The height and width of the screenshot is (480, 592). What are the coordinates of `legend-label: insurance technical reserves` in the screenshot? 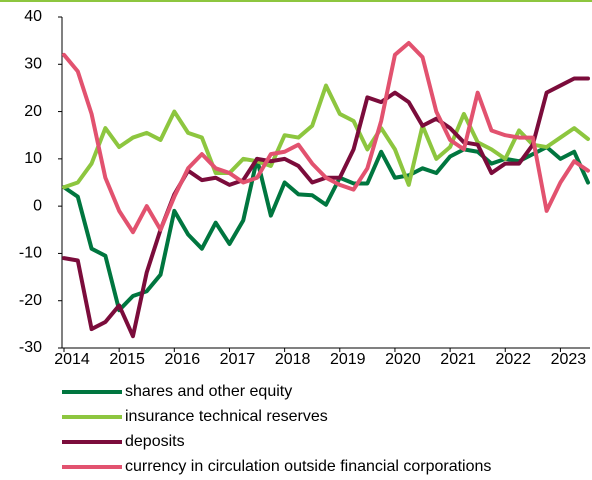 It's located at (226, 416).